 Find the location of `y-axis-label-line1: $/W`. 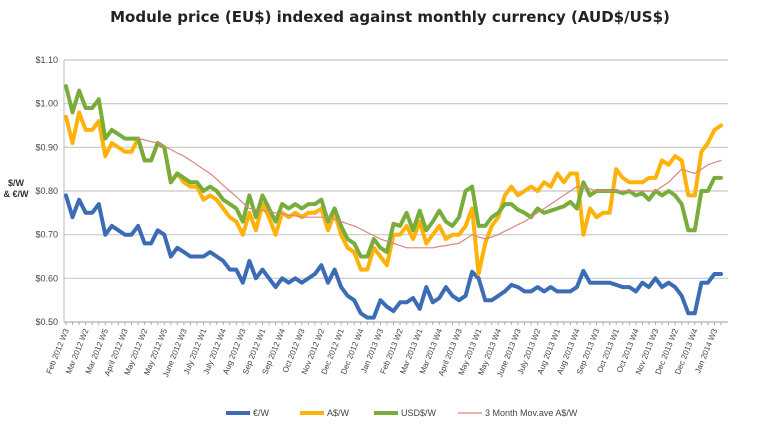

y-axis-label-line1: $/W is located at coordinates (16, 183).